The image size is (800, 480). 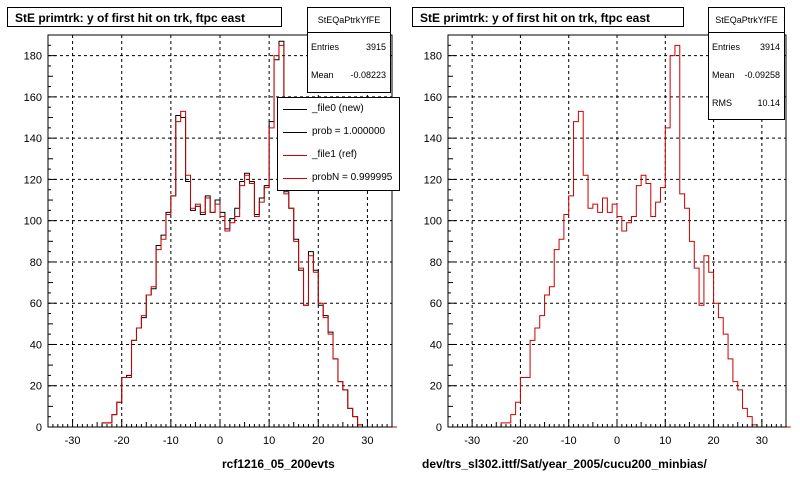 What do you see at coordinates (349, 75) in the screenshot?
I see `stats-row-mean: Mean -0.08223` at bounding box center [349, 75].